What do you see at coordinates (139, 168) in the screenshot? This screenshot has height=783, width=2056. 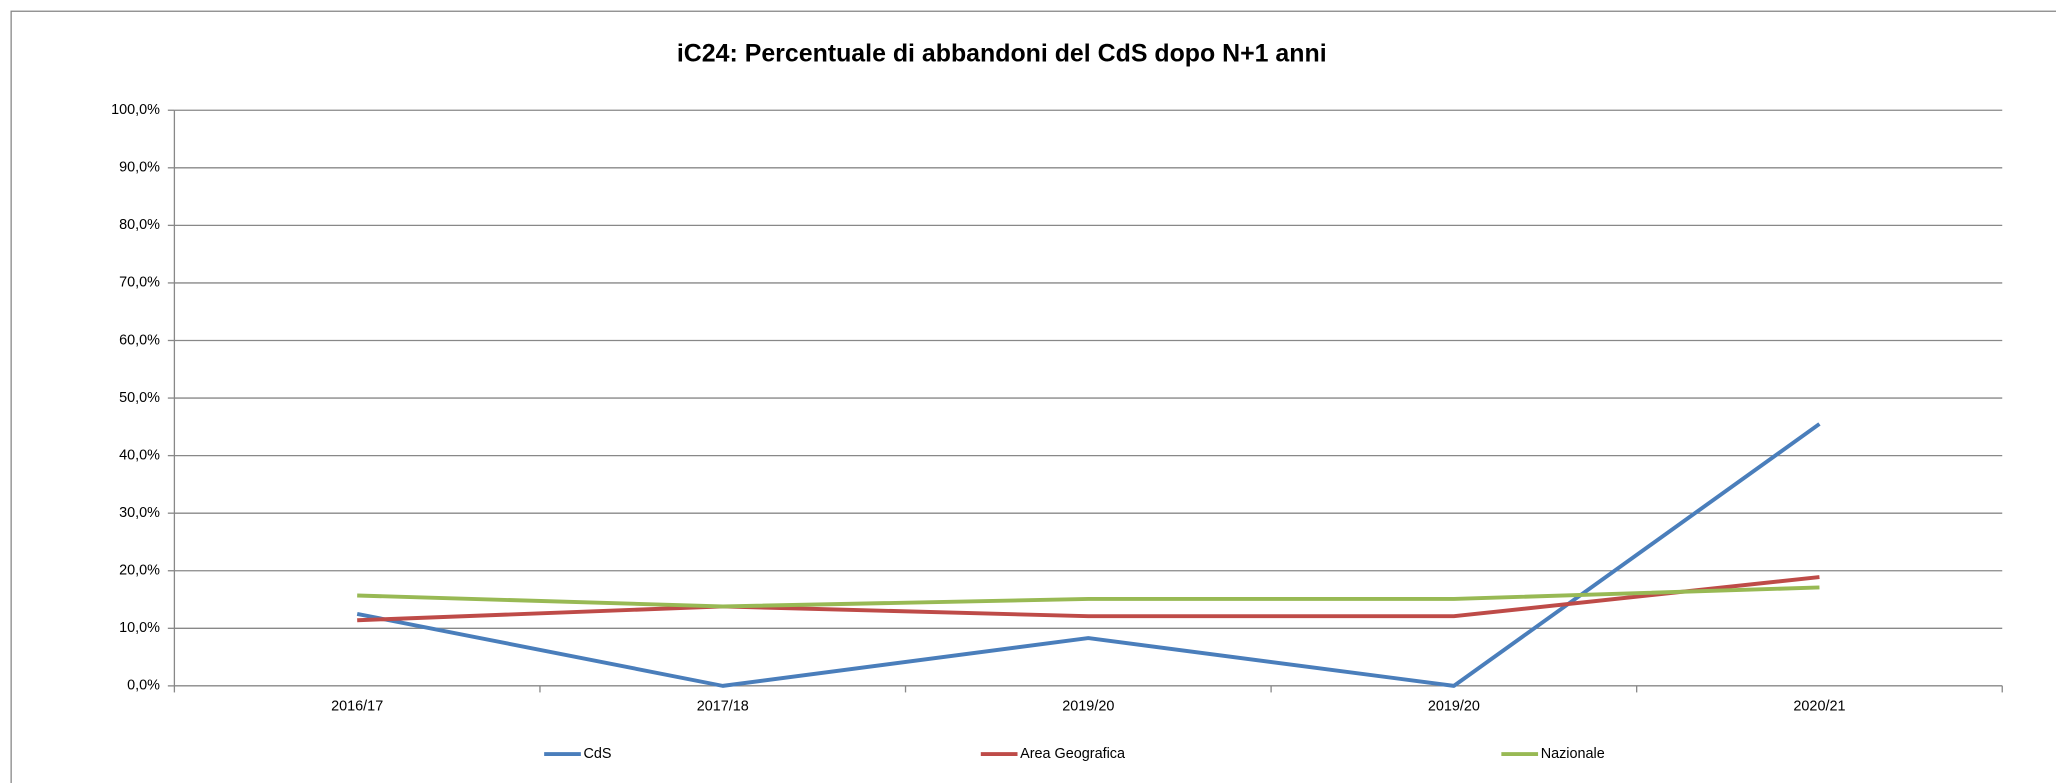 I see `y-tick-label: 90,0%` at bounding box center [139, 168].